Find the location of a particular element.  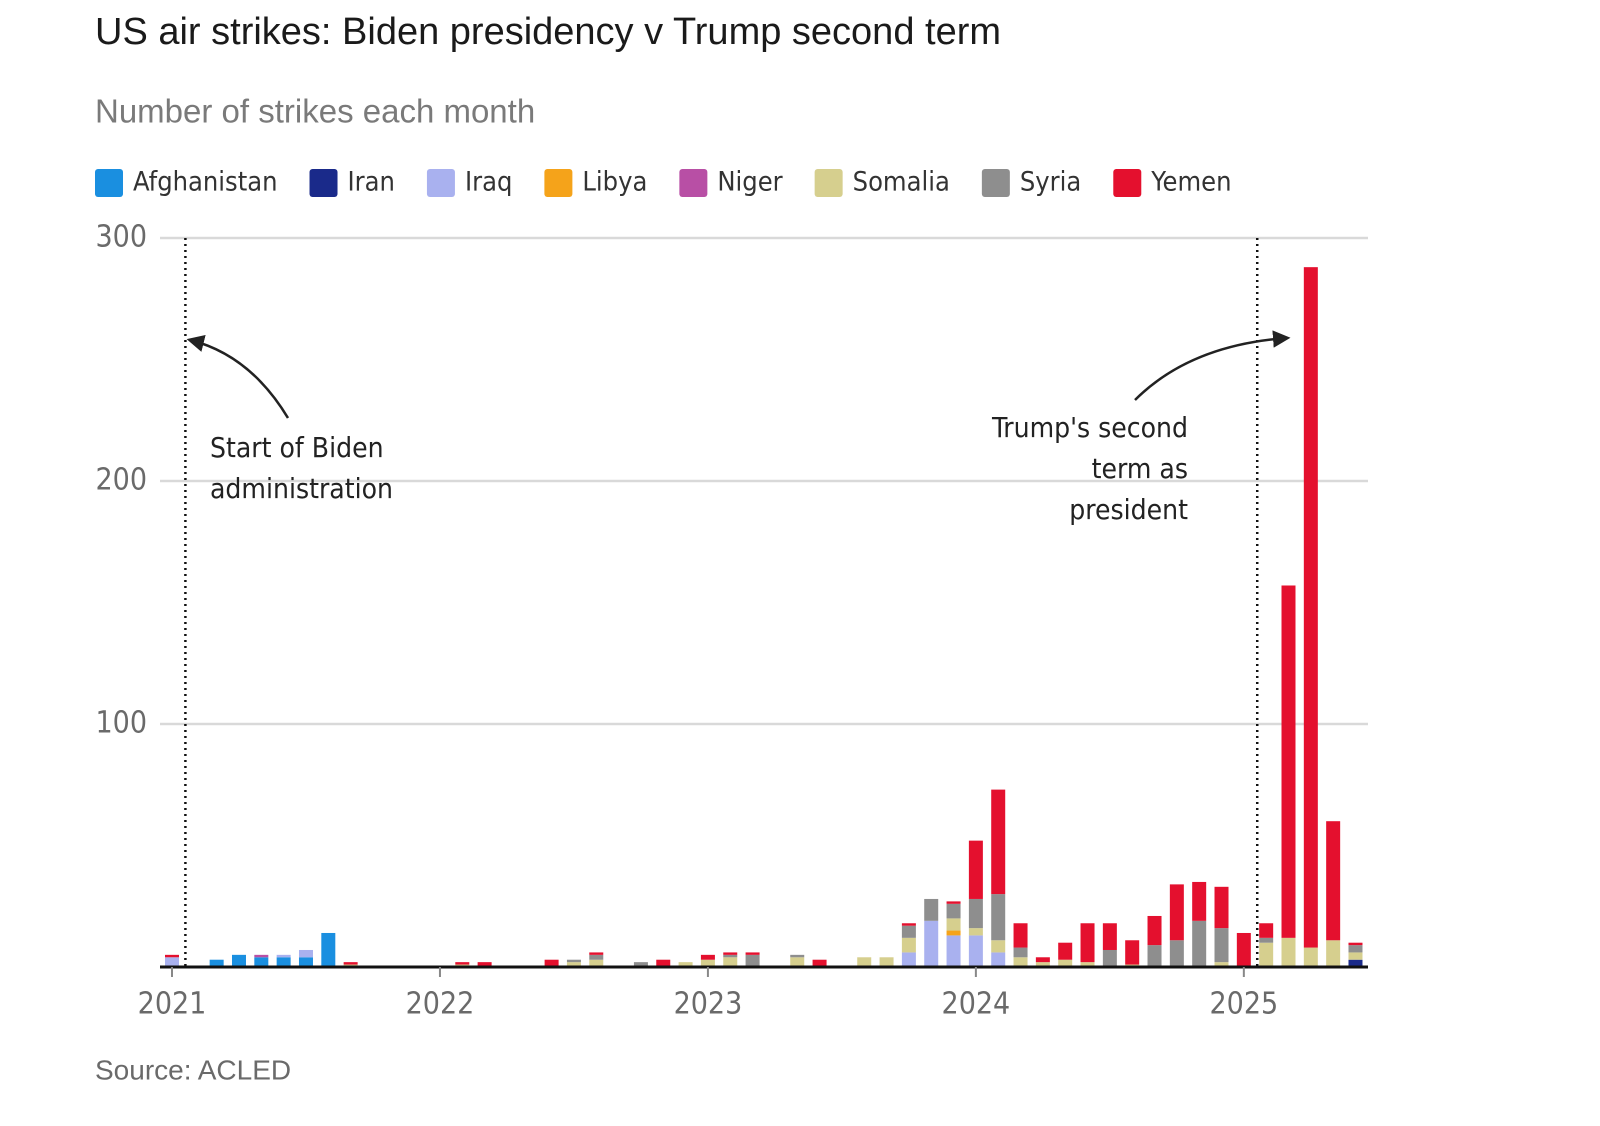

annotation: administration is located at coordinates (301, 488).